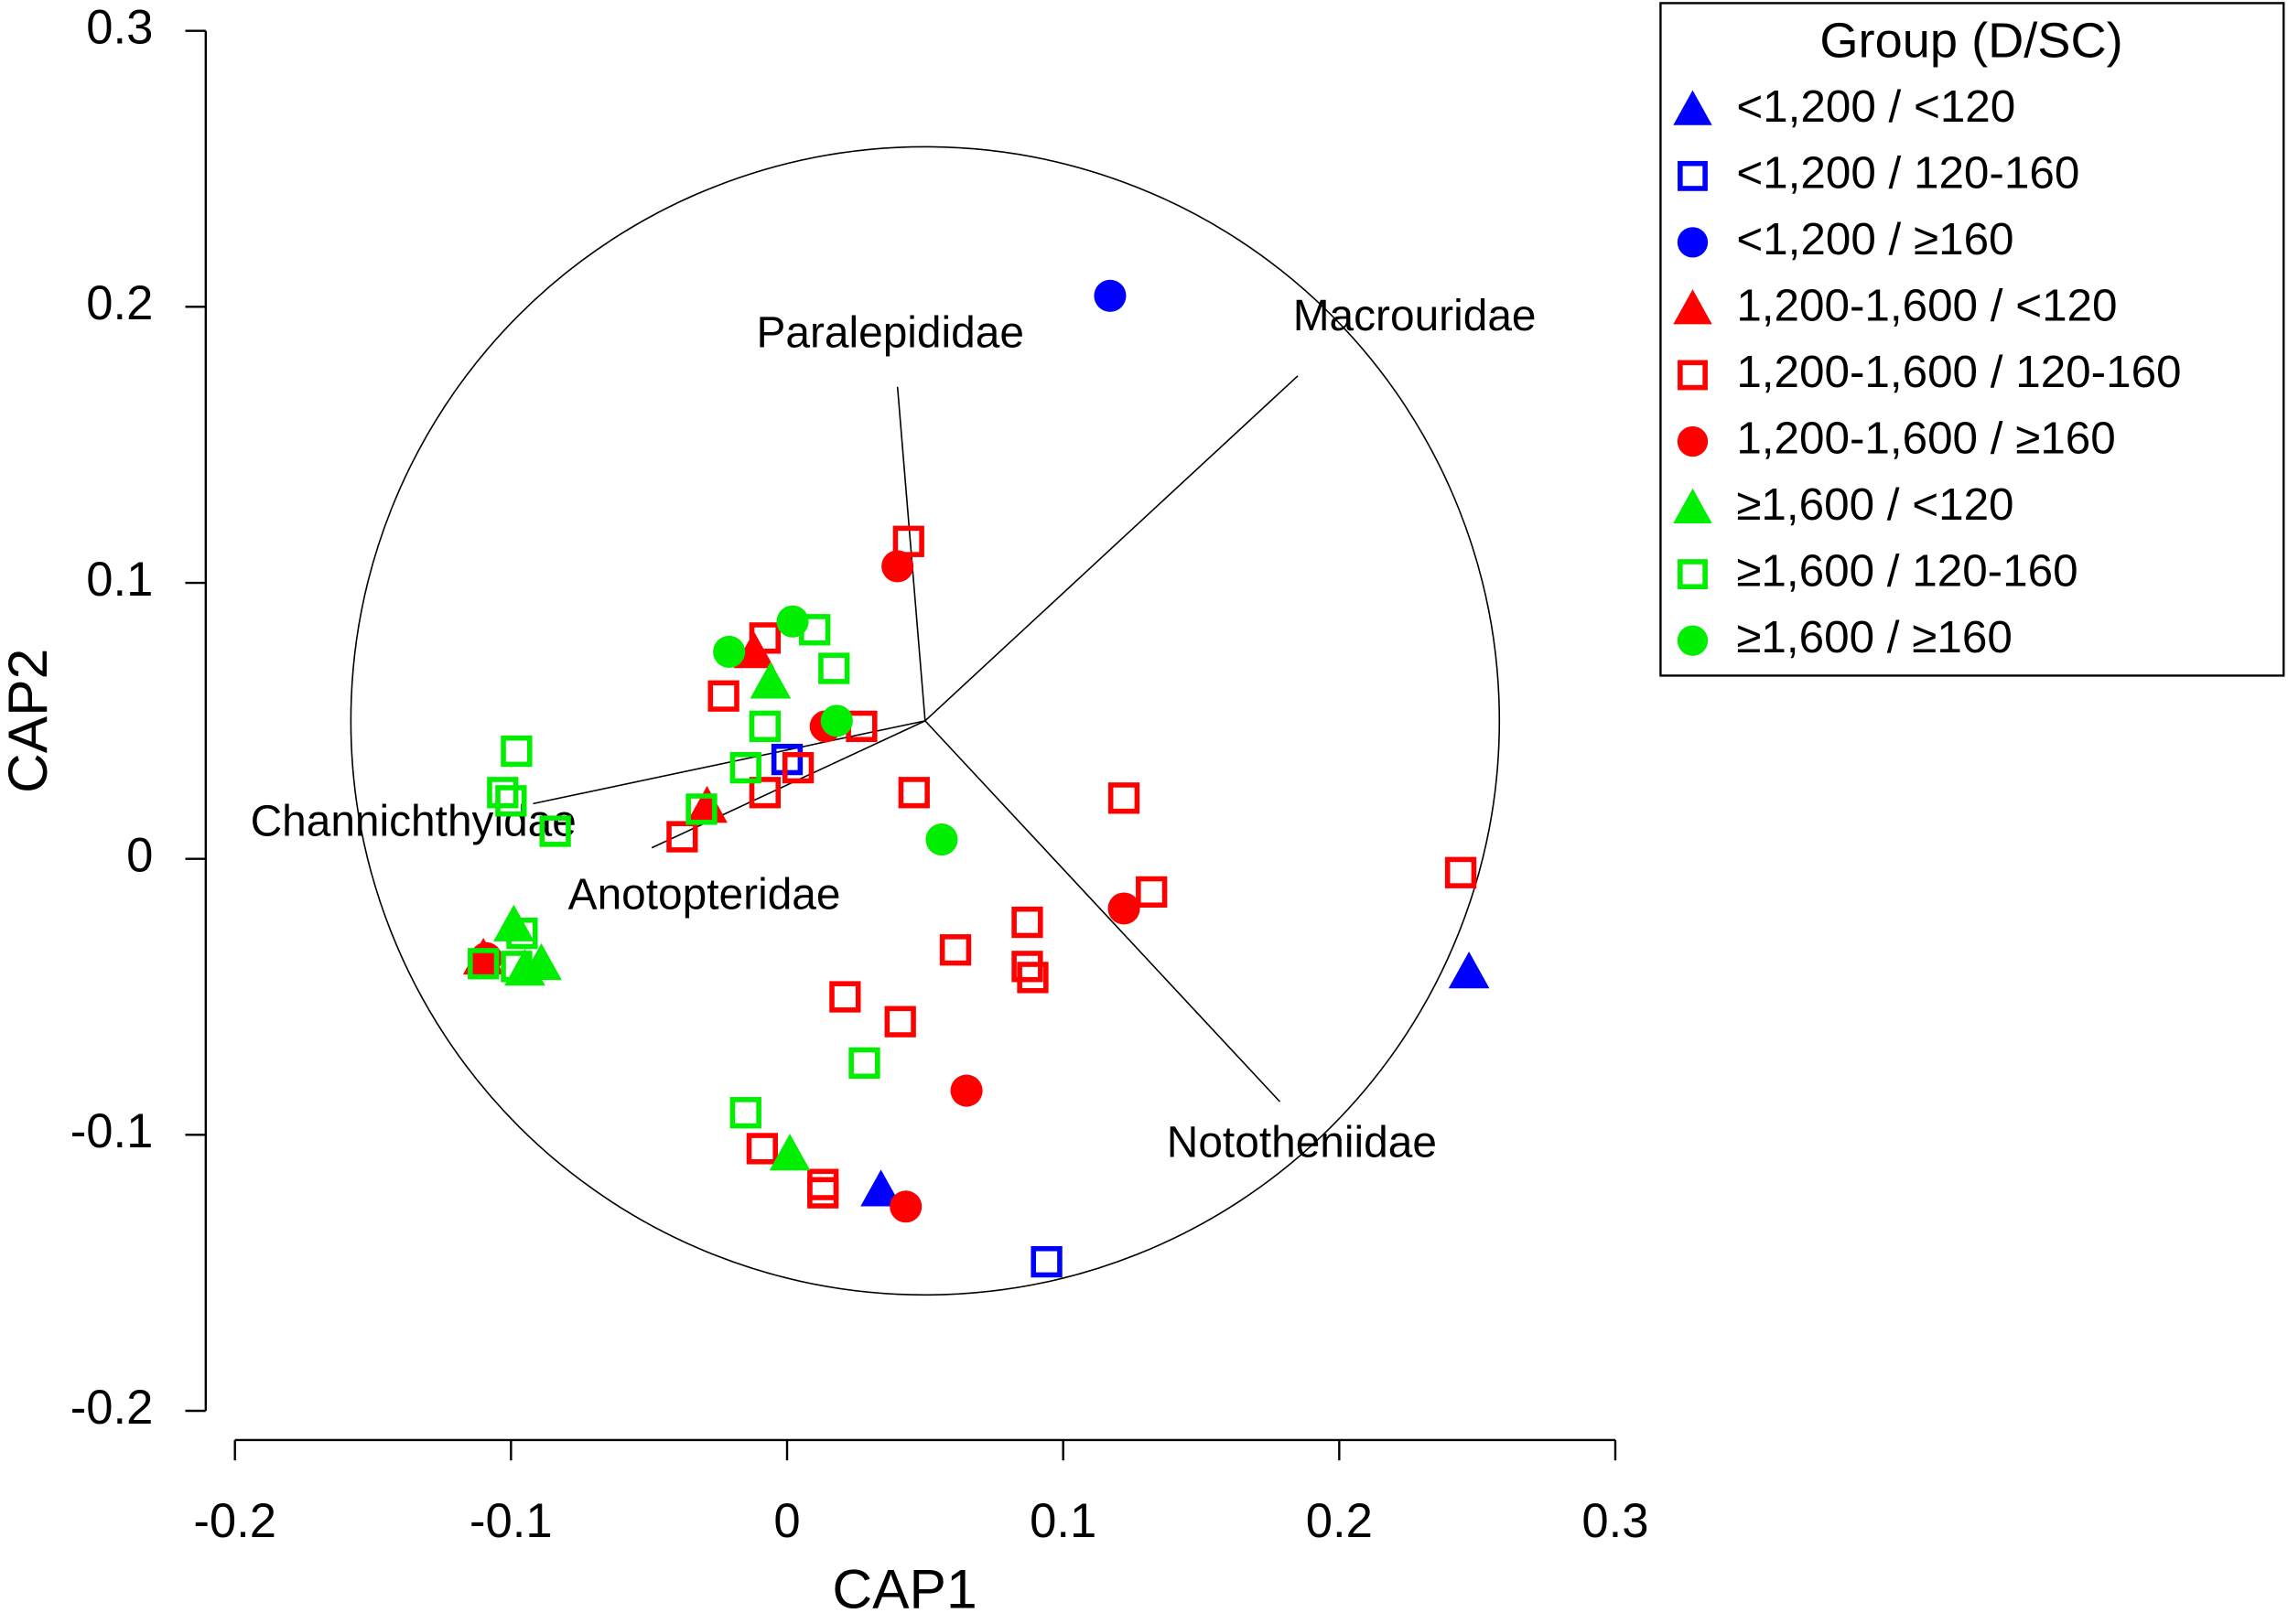  Describe the element at coordinates (120, 28) in the screenshot. I see `y-tick-label: 0.3` at that location.